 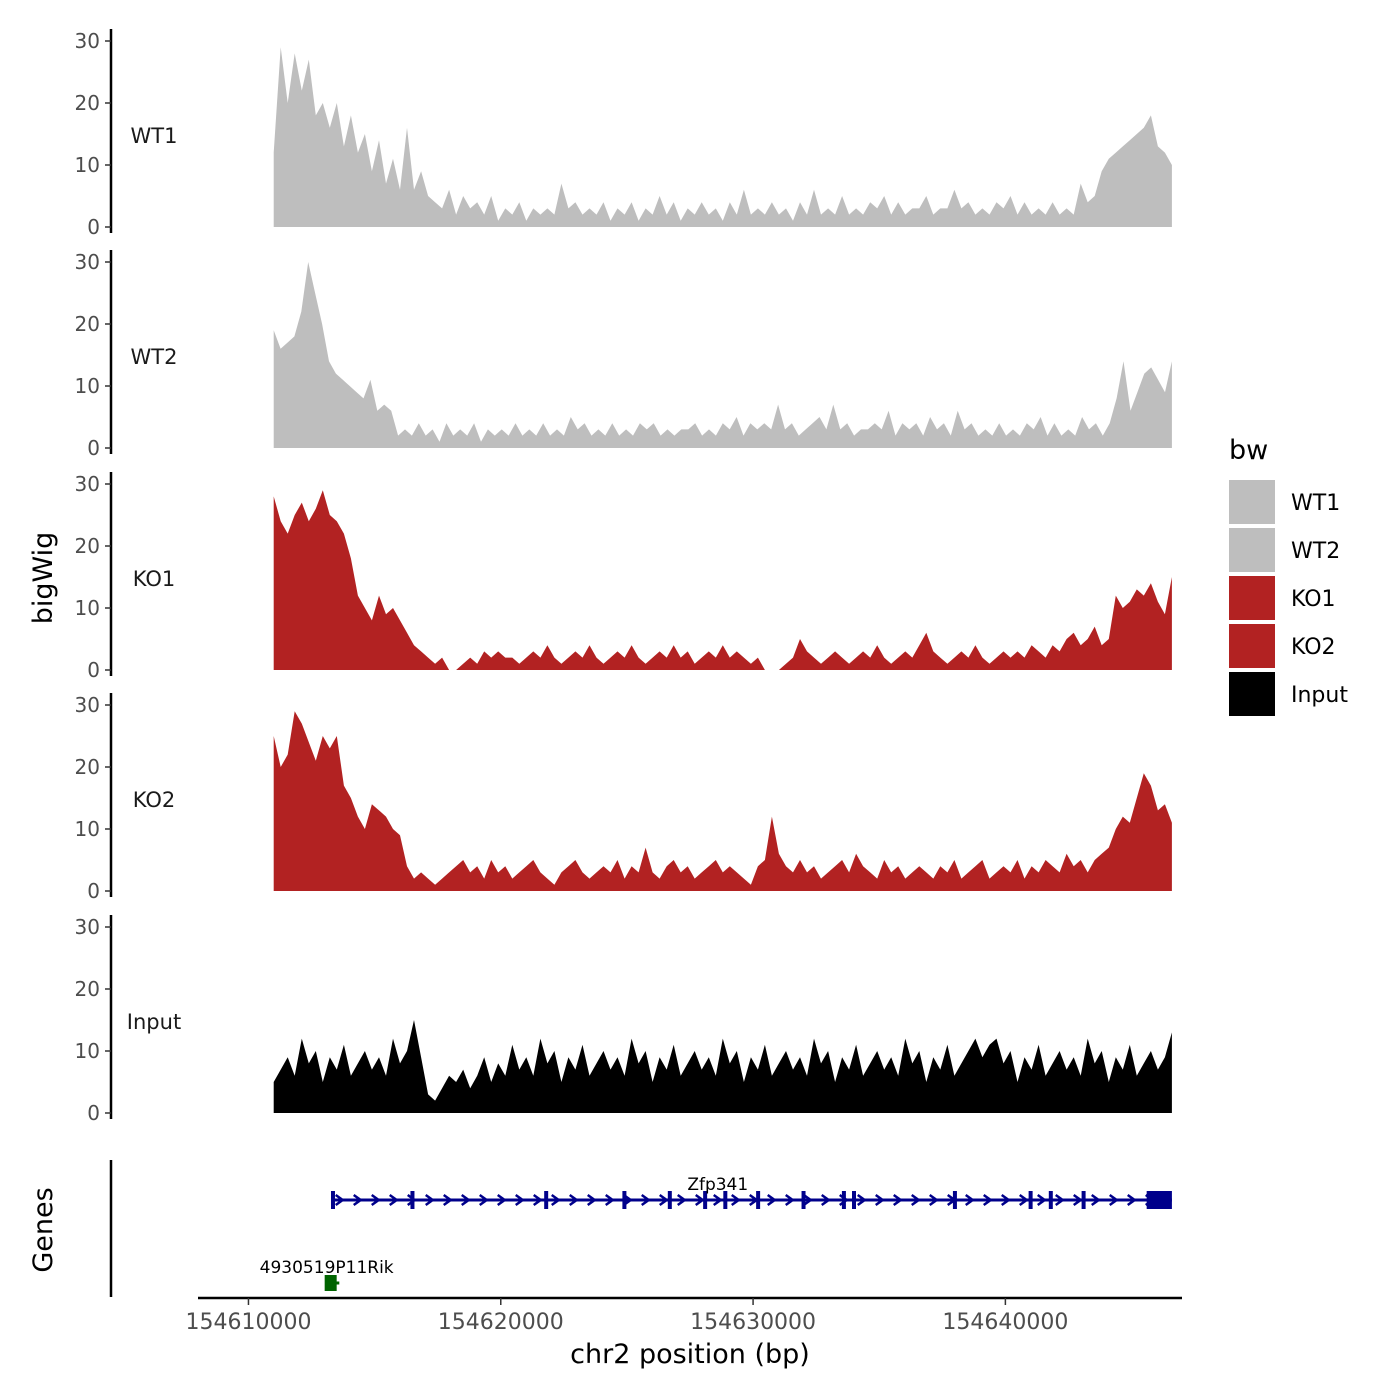 What do you see at coordinates (1005, 1322) in the screenshot?
I see `x-tick-label: 154640000` at bounding box center [1005, 1322].